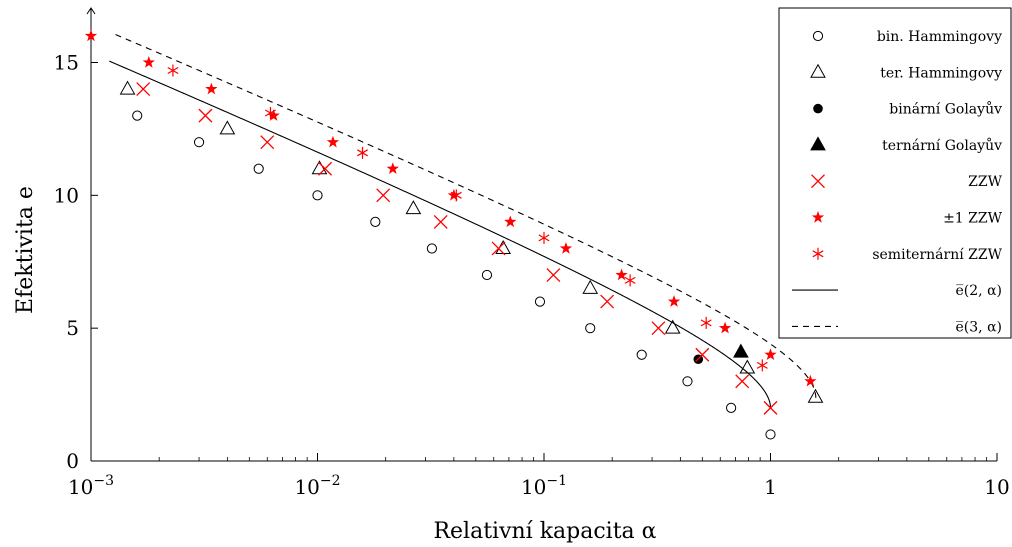 The image size is (1012, 547). What do you see at coordinates (941, 73) in the screenshot?
I see `legend-label: ter. Hammingovy` at bounding box center [941, 73].